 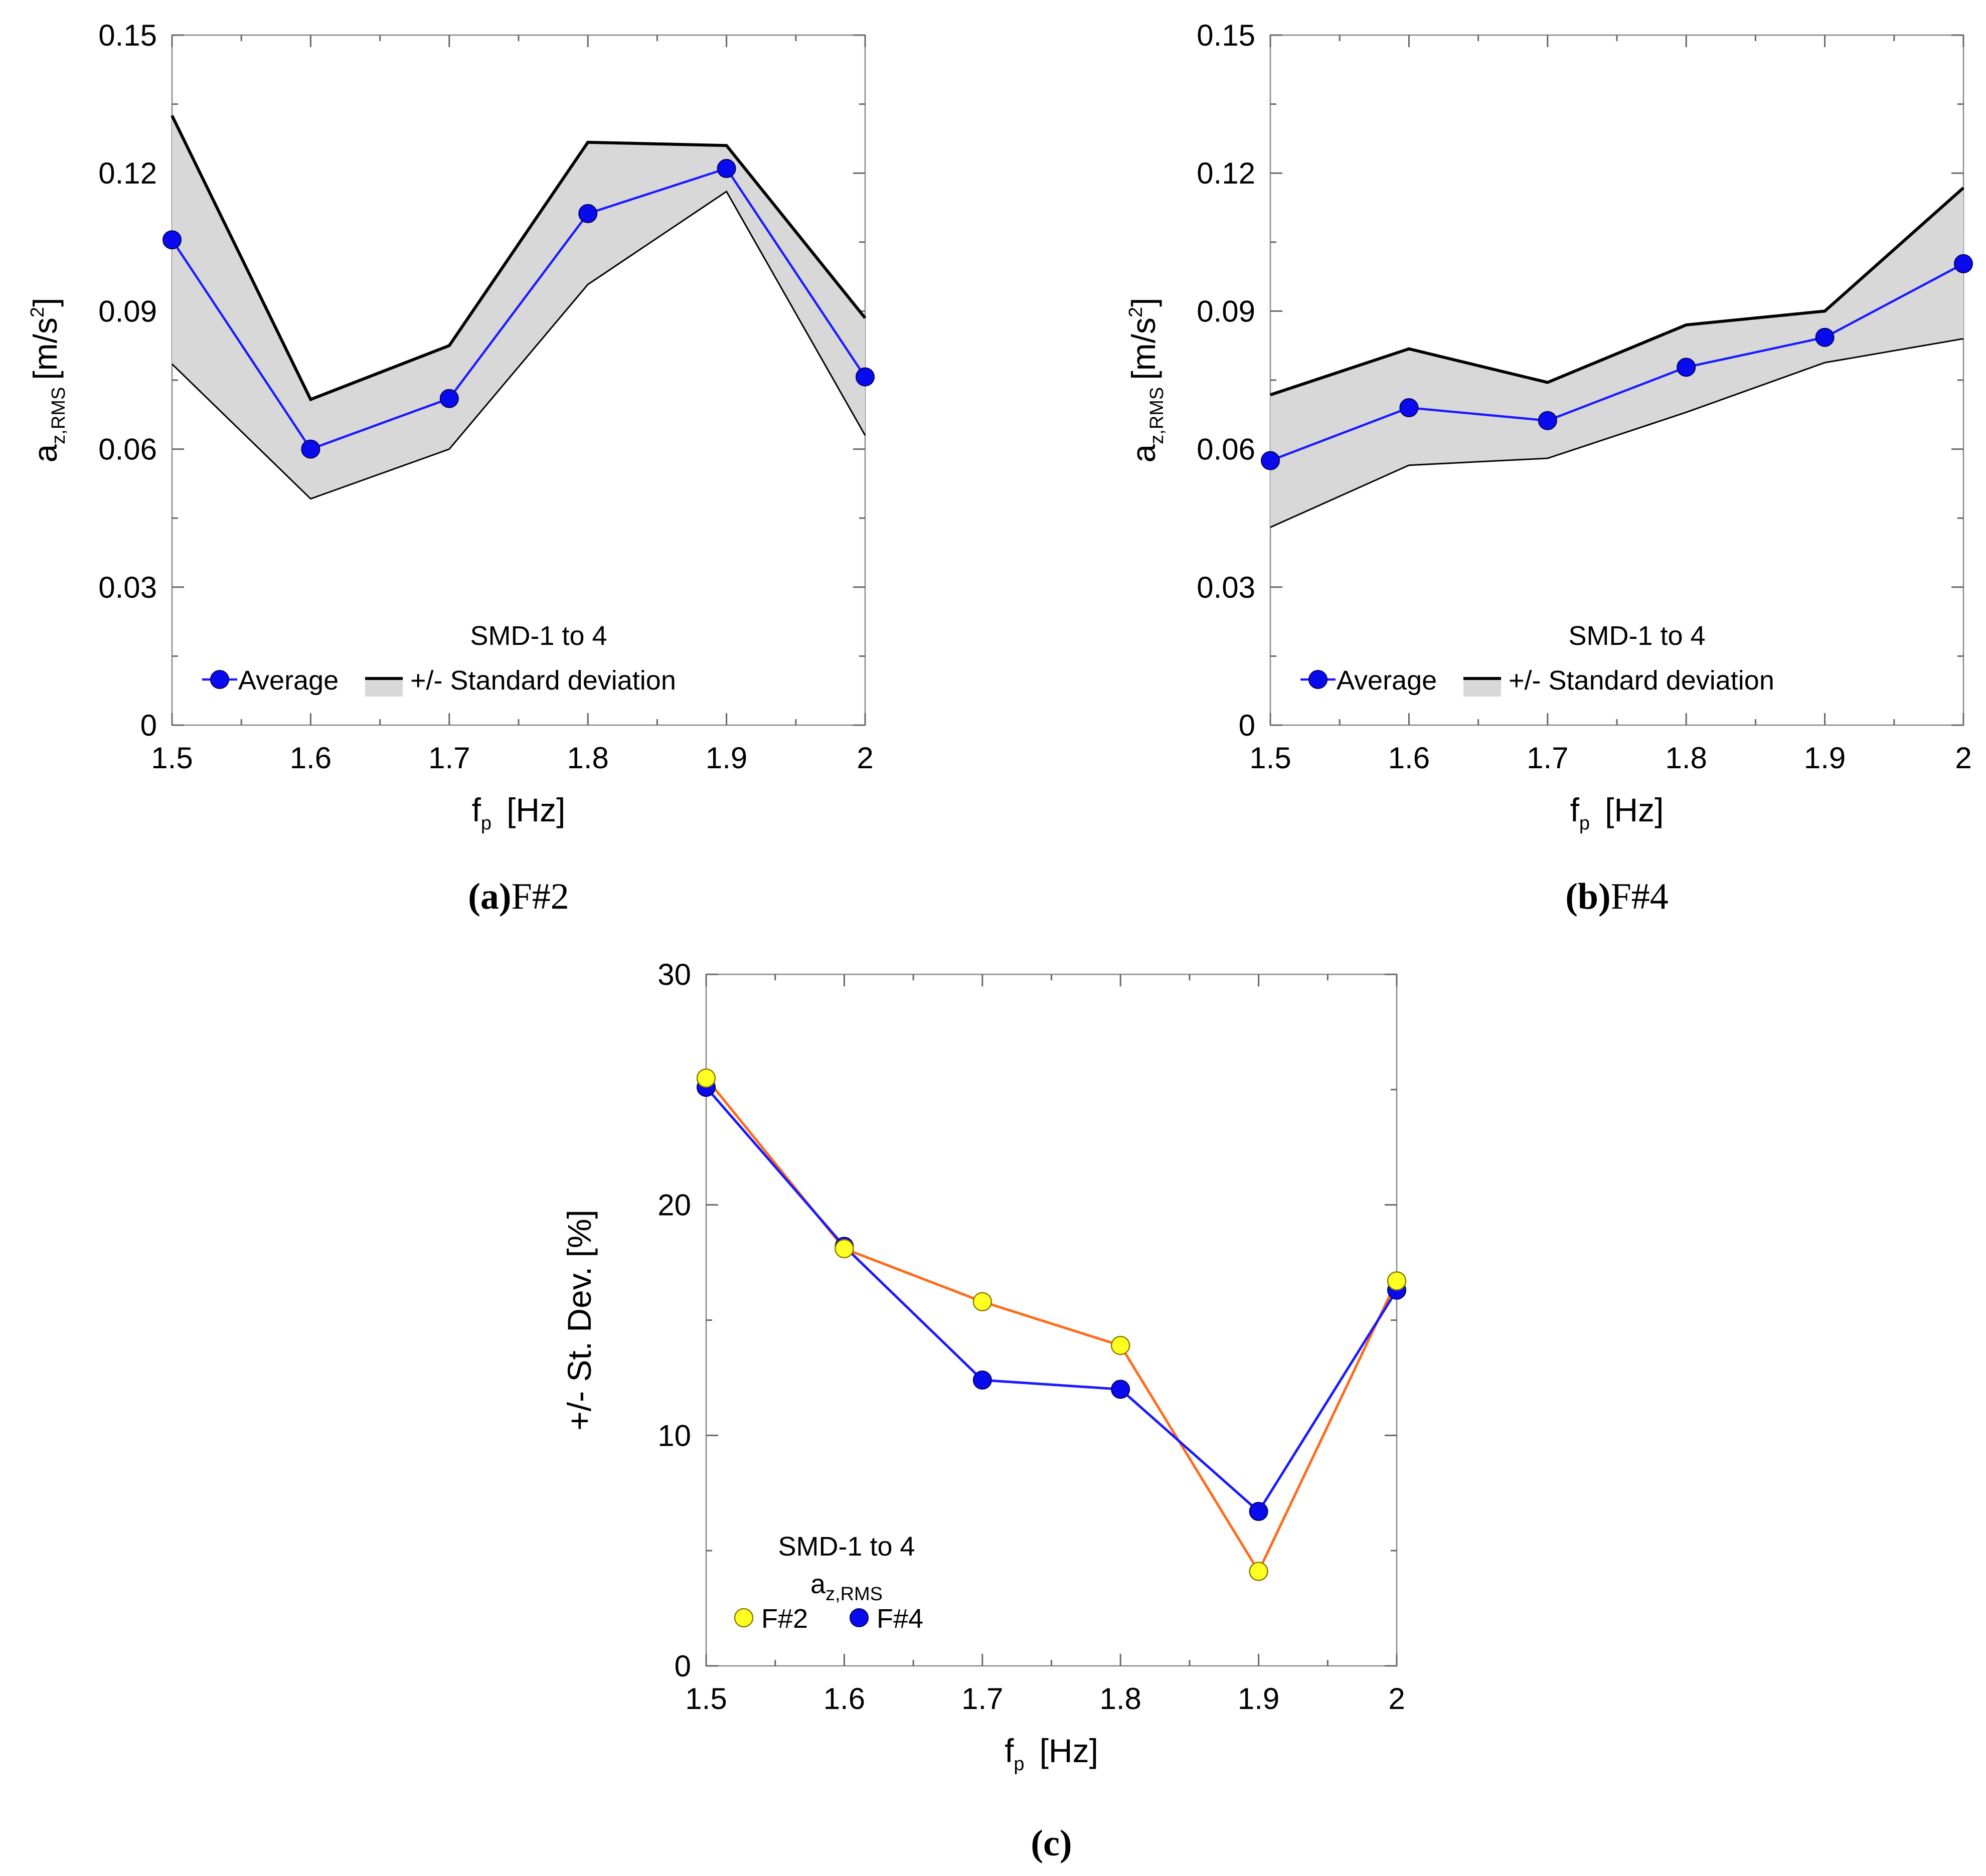 What do you see at coordinates (1051, 1843) in the screenshot?
I see `figure-caption: (c)` at bounding box center [1051, 1843].